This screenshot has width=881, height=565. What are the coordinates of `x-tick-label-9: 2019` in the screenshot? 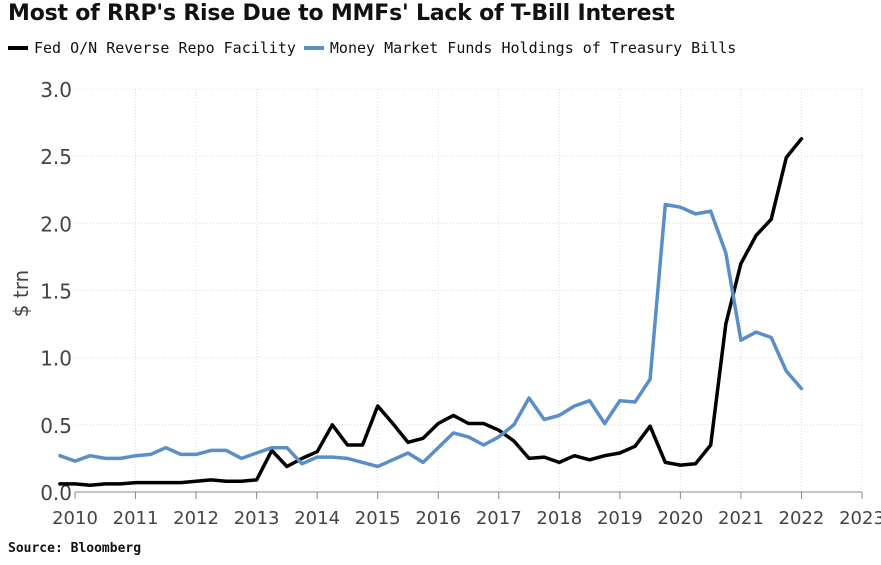 It's located at (620, 518).